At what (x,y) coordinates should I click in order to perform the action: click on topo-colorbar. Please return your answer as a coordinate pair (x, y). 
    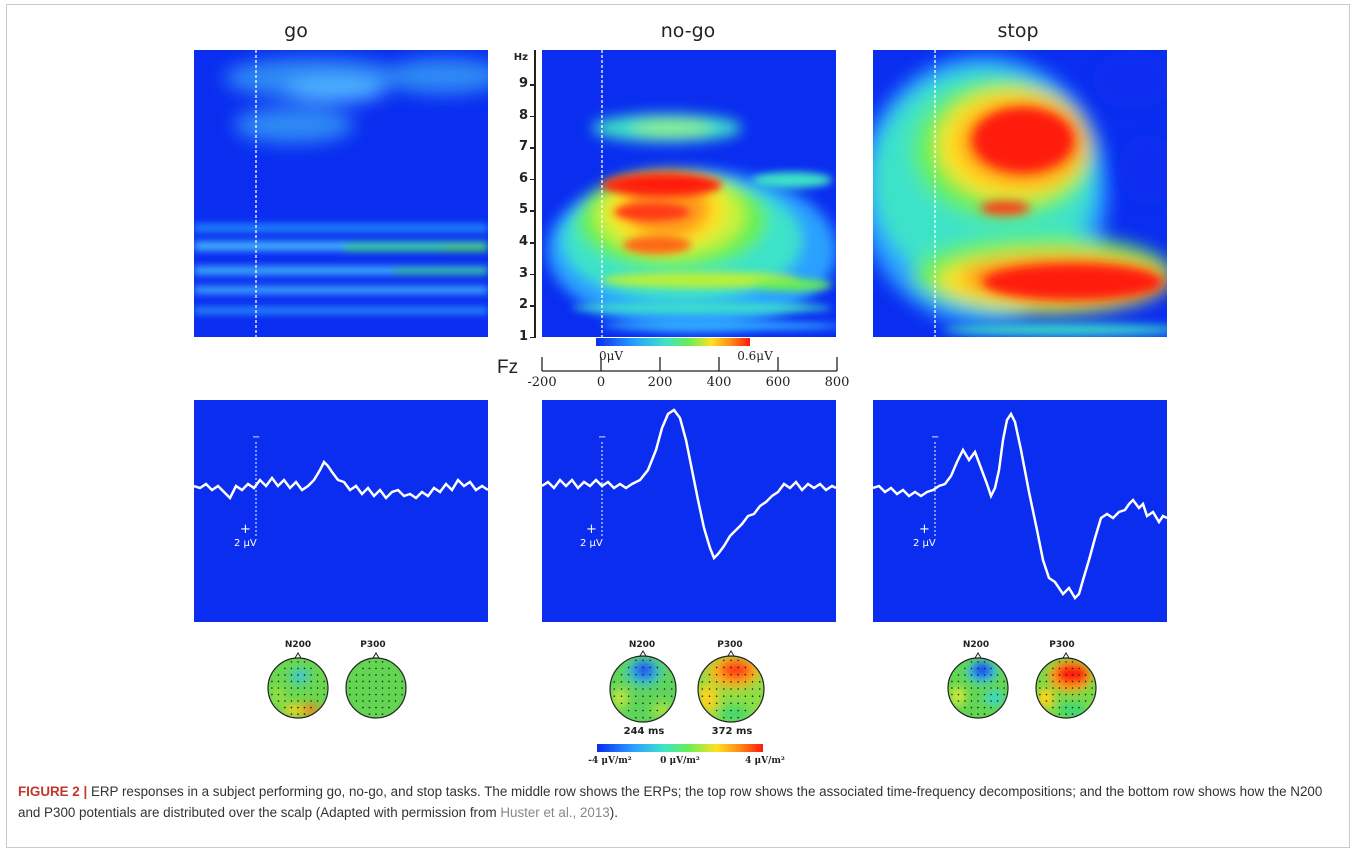
    Looking at the image, I should click on (680, 748).